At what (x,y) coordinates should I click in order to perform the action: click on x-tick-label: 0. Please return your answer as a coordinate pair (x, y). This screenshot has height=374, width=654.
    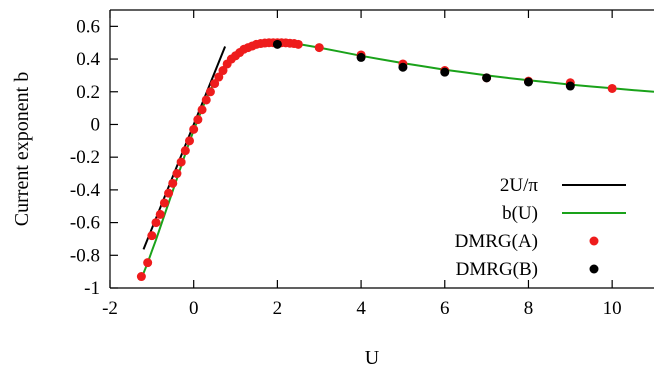
    Looking at the image, I should click on (194, 308).